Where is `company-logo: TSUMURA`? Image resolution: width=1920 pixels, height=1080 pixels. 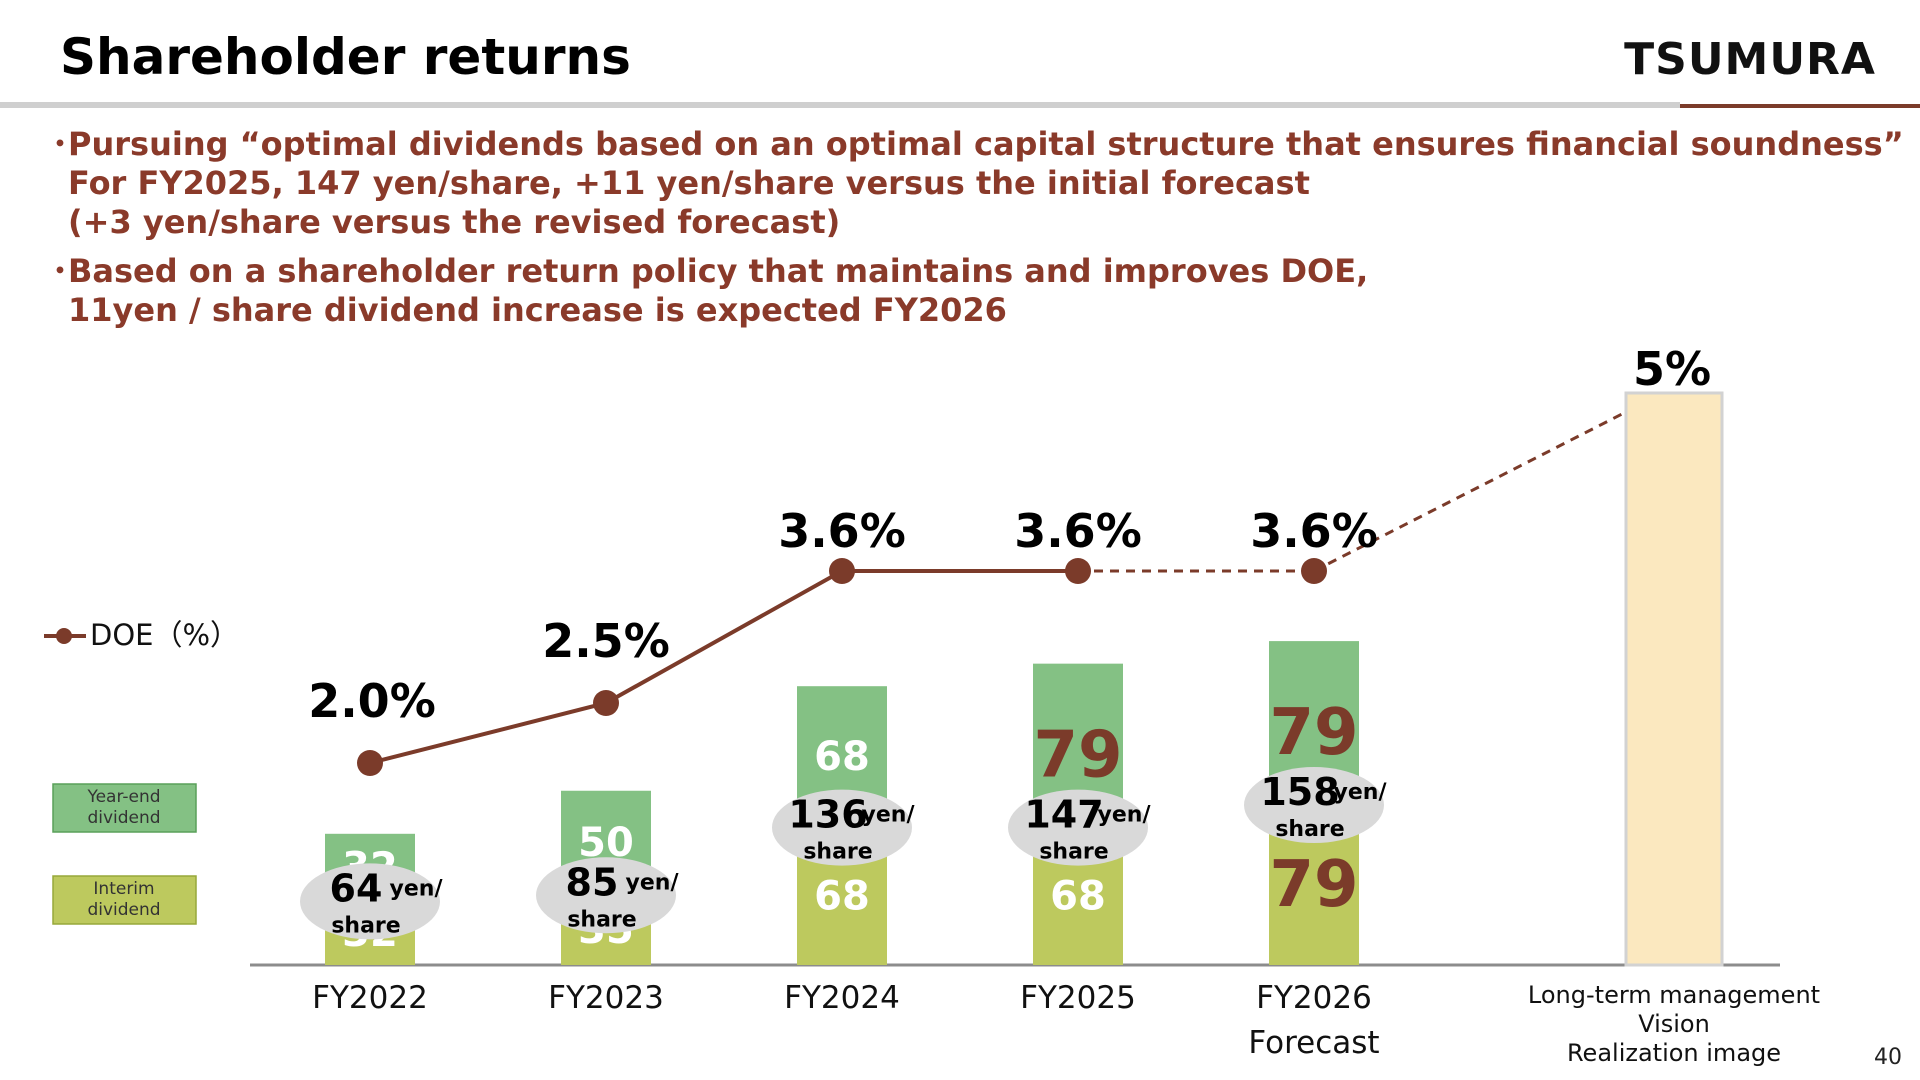
company-logo: TSUMURA is located at coordinates (1750, 59).